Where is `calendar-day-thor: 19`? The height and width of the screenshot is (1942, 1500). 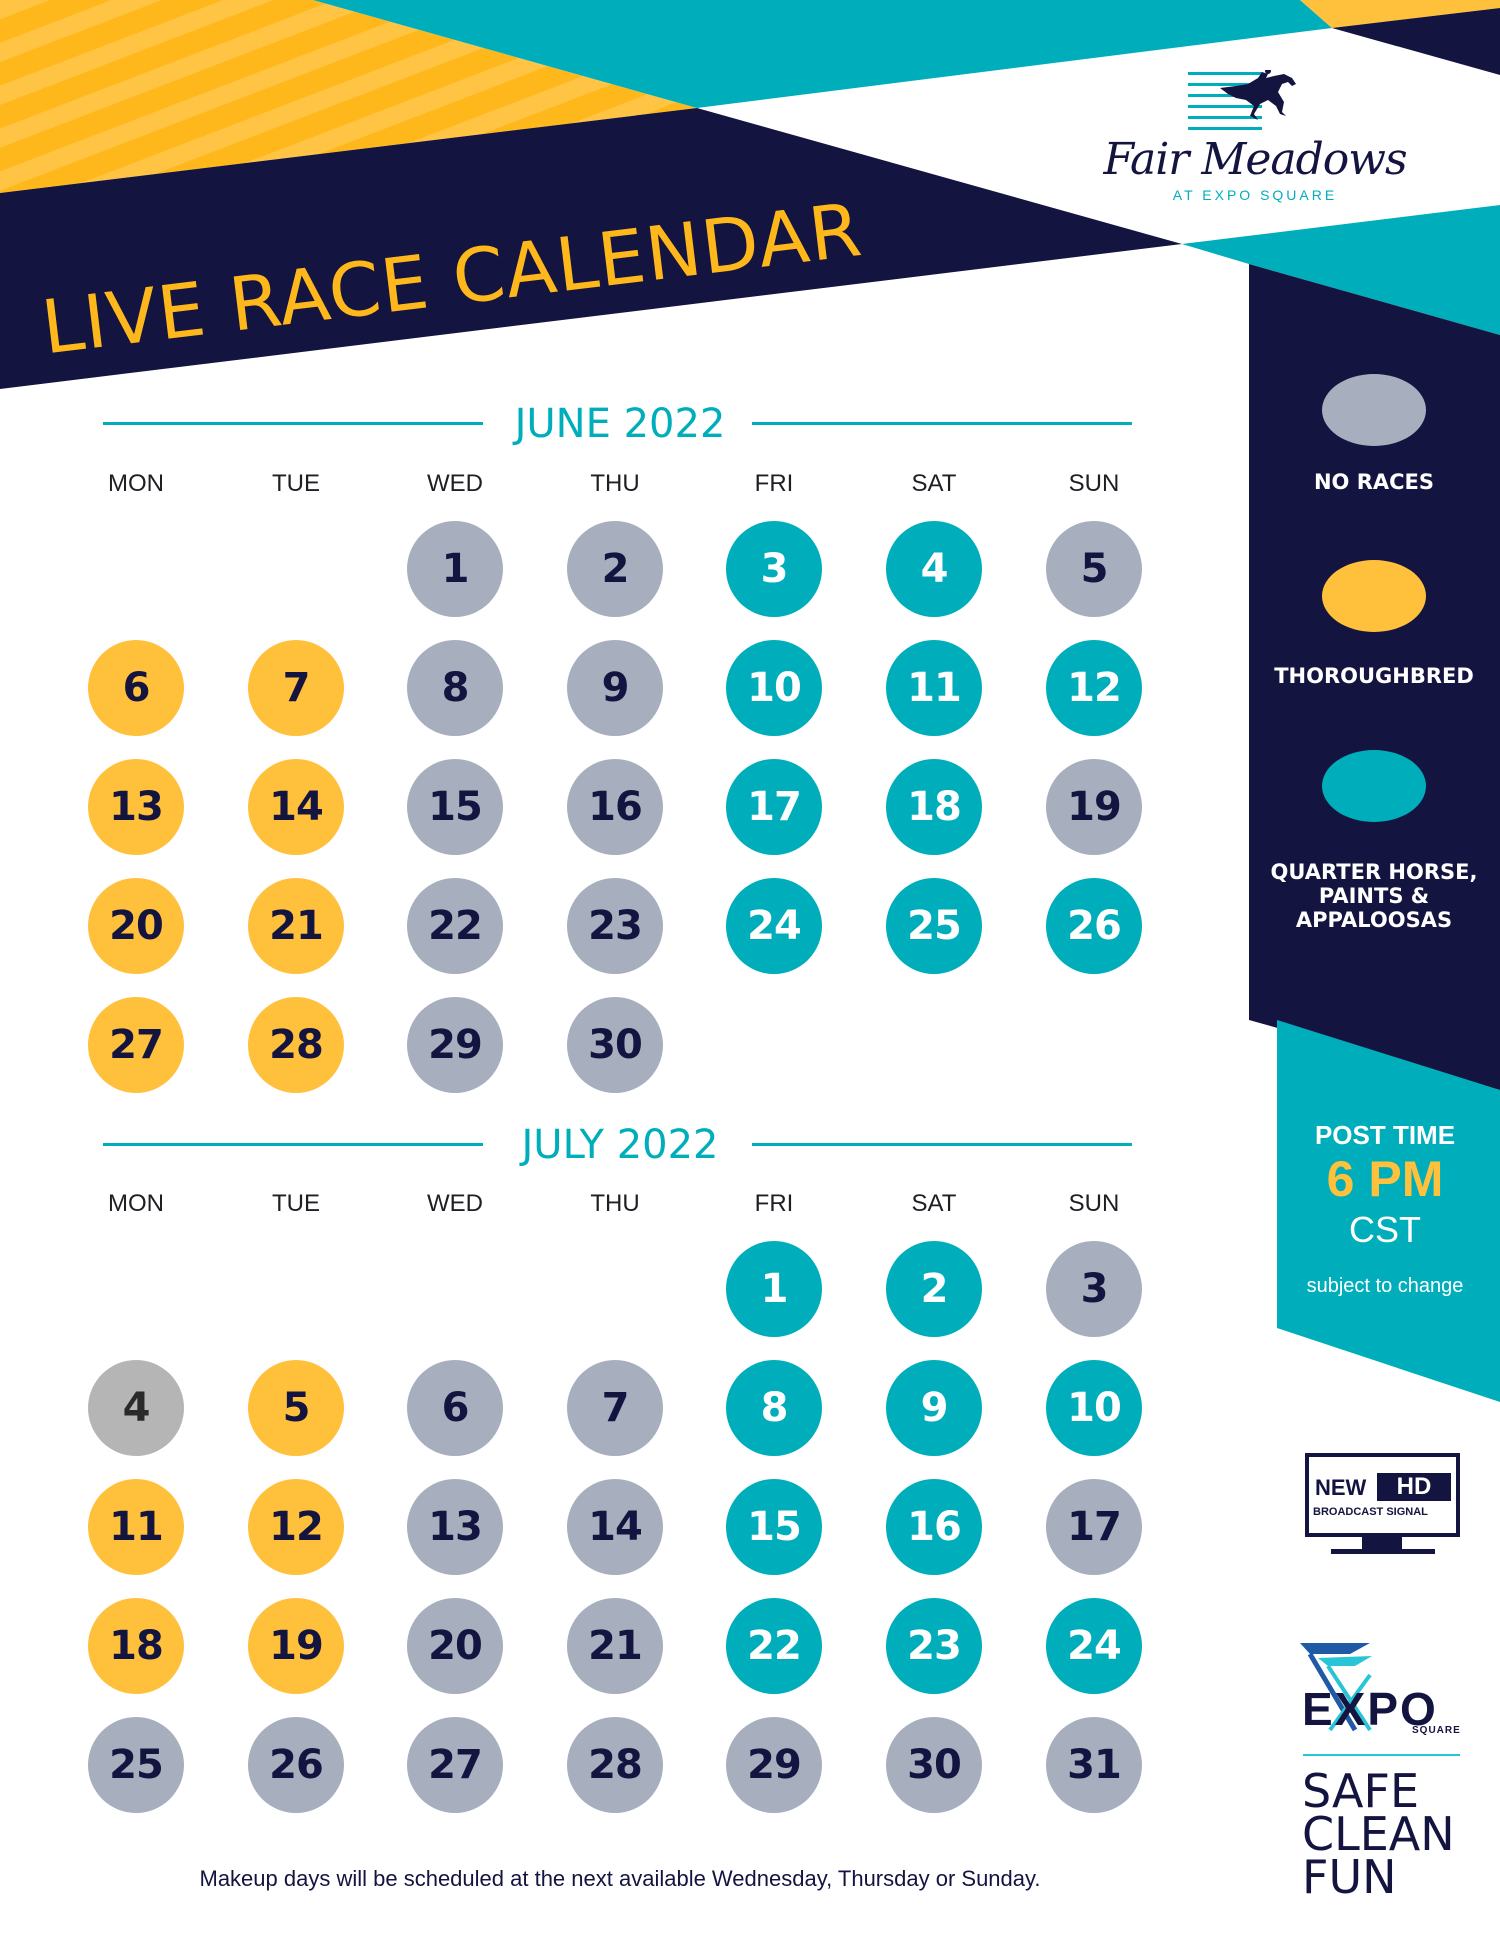
calendar-day-thor: 19 is located at coordinates (296, 1646).